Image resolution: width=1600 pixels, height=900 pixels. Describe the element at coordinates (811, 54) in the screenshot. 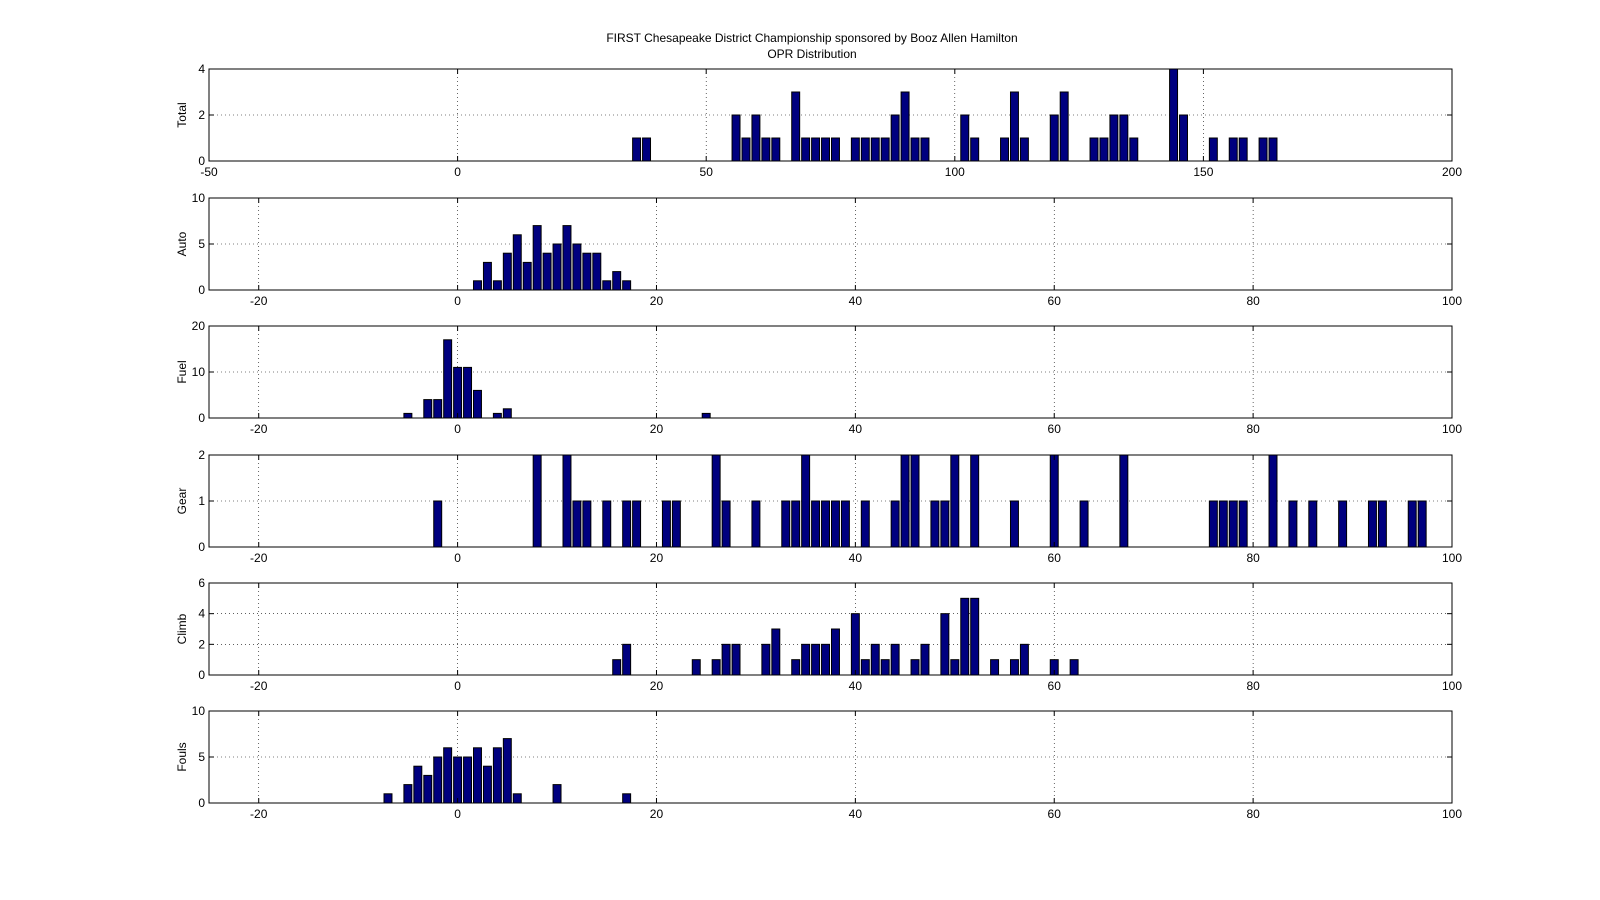

I see `figure-subtitle: OPR Distribution` at that location.